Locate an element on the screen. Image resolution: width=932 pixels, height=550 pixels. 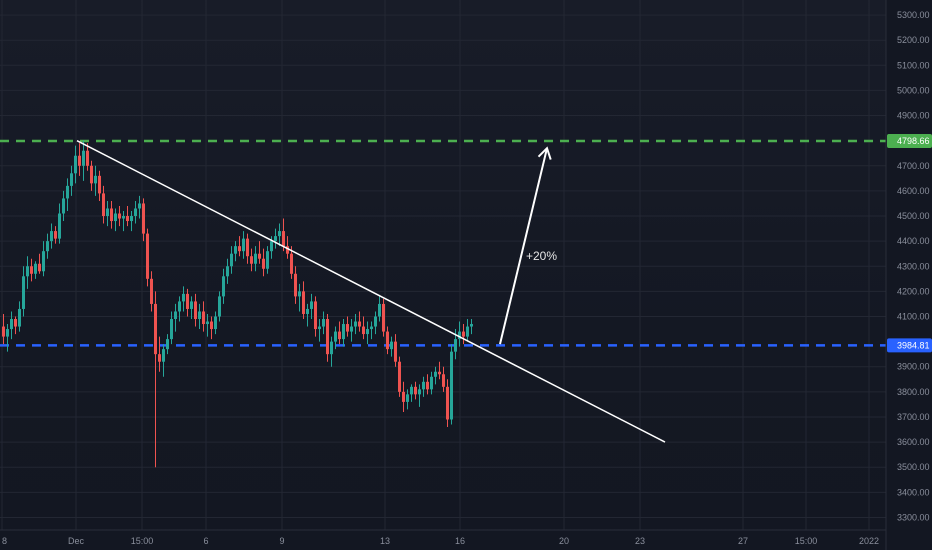
x-tick-label: 15:00 is located at coordinates (142, 541).